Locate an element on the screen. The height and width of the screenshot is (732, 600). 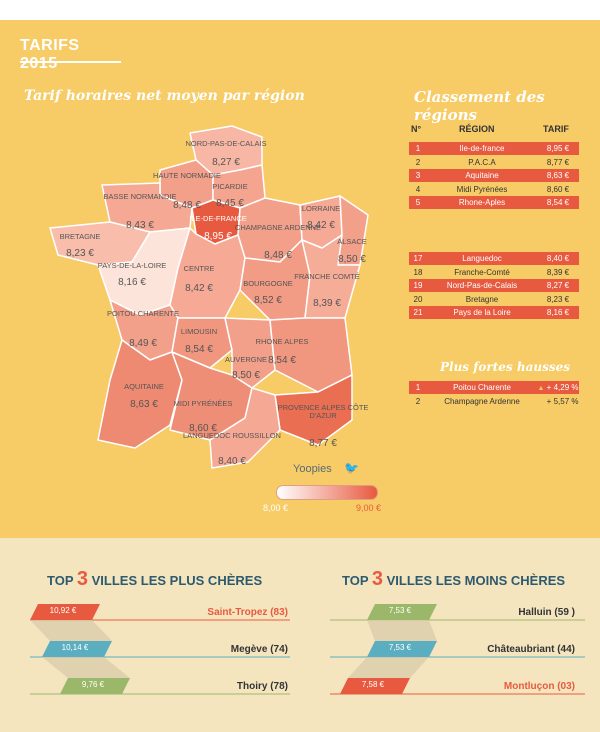
region-value: 8,63 € is located at coordinates (144, 404).